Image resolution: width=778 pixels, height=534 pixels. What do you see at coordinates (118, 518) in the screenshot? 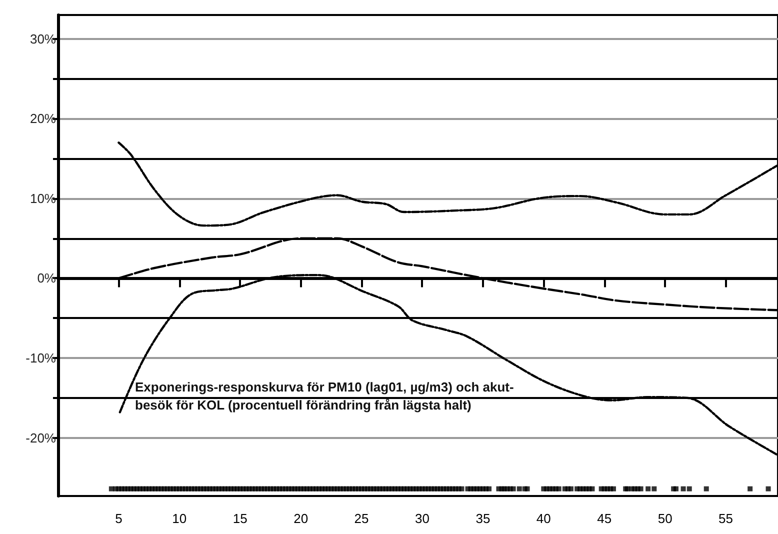
I see `x-tick-label: 5` at bounding box center [118, 518].